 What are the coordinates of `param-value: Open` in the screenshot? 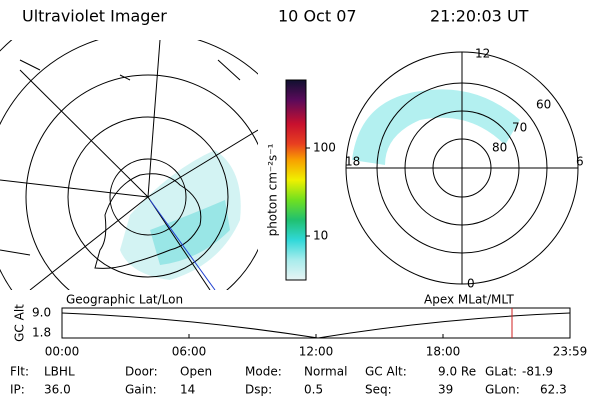 It's located at (196, 372).